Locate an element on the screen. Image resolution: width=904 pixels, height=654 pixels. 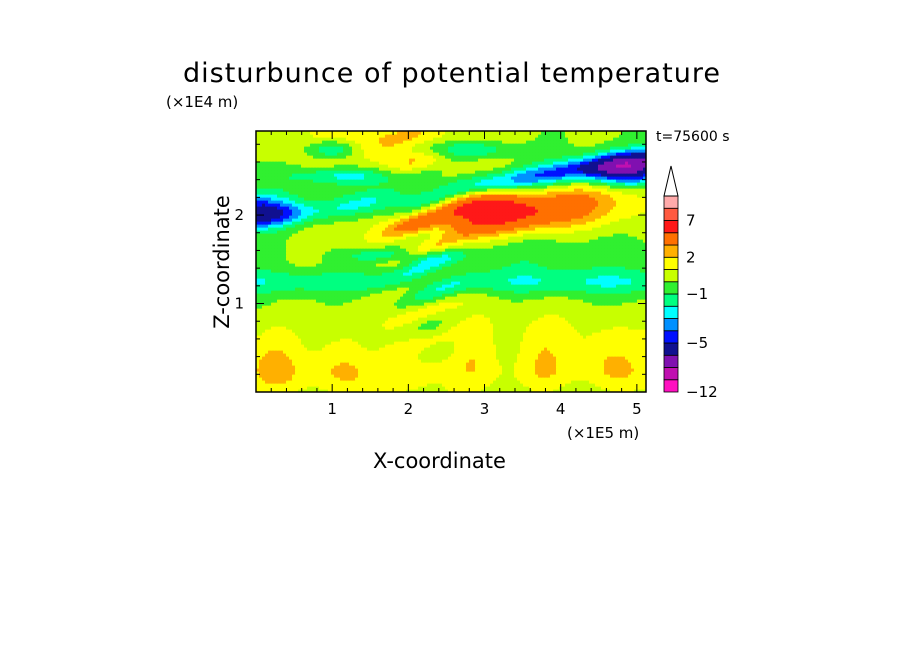
x-axis-label: X-coordinate is located at coordinates (439, 461).